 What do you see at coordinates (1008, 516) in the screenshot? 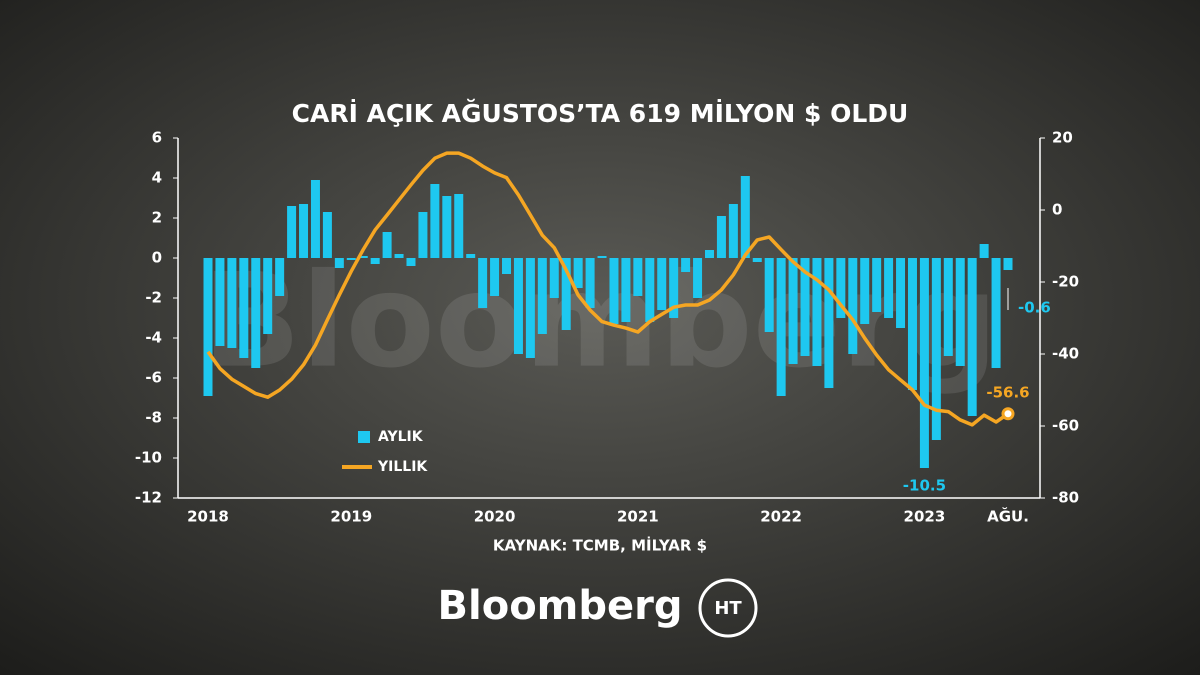
I see `x-tick-label: AĞU.` at bounding box center [1008, 516].